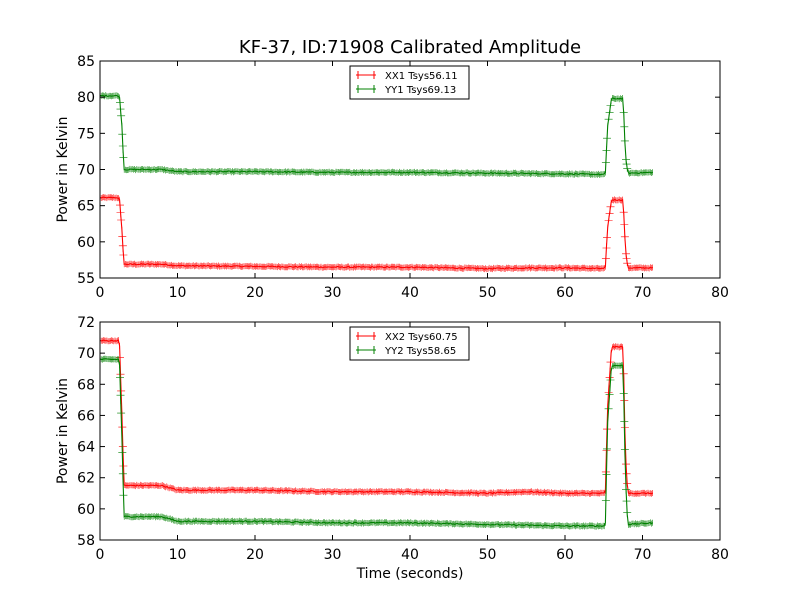 The width and height of the screenshot is (800, 600). I want to click on y-tick-label: 66, so click(86, 416).